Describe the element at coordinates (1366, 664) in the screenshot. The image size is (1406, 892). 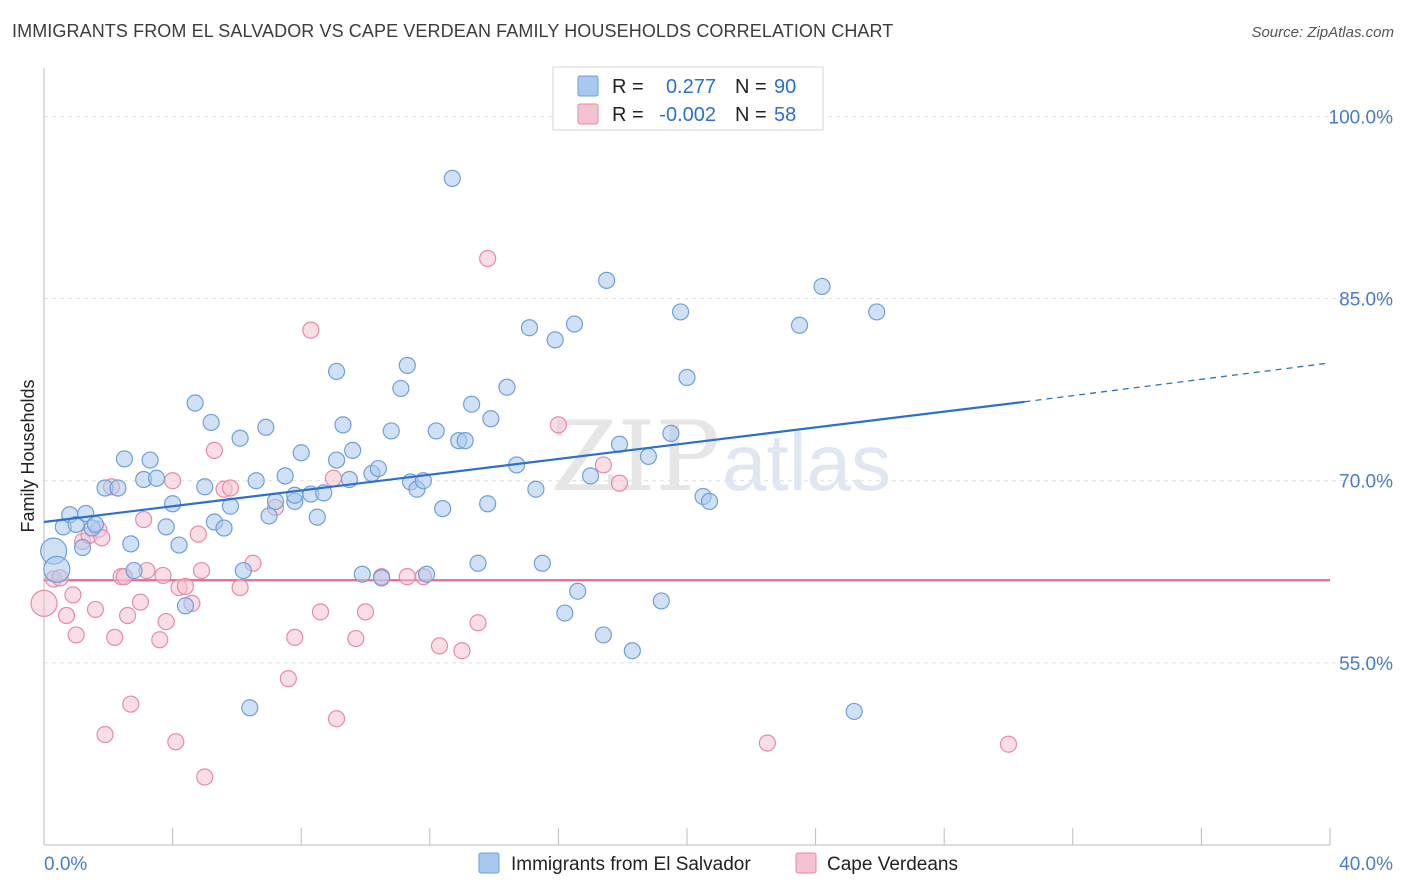
I see `y-tick-label: 55.0%` at that location.